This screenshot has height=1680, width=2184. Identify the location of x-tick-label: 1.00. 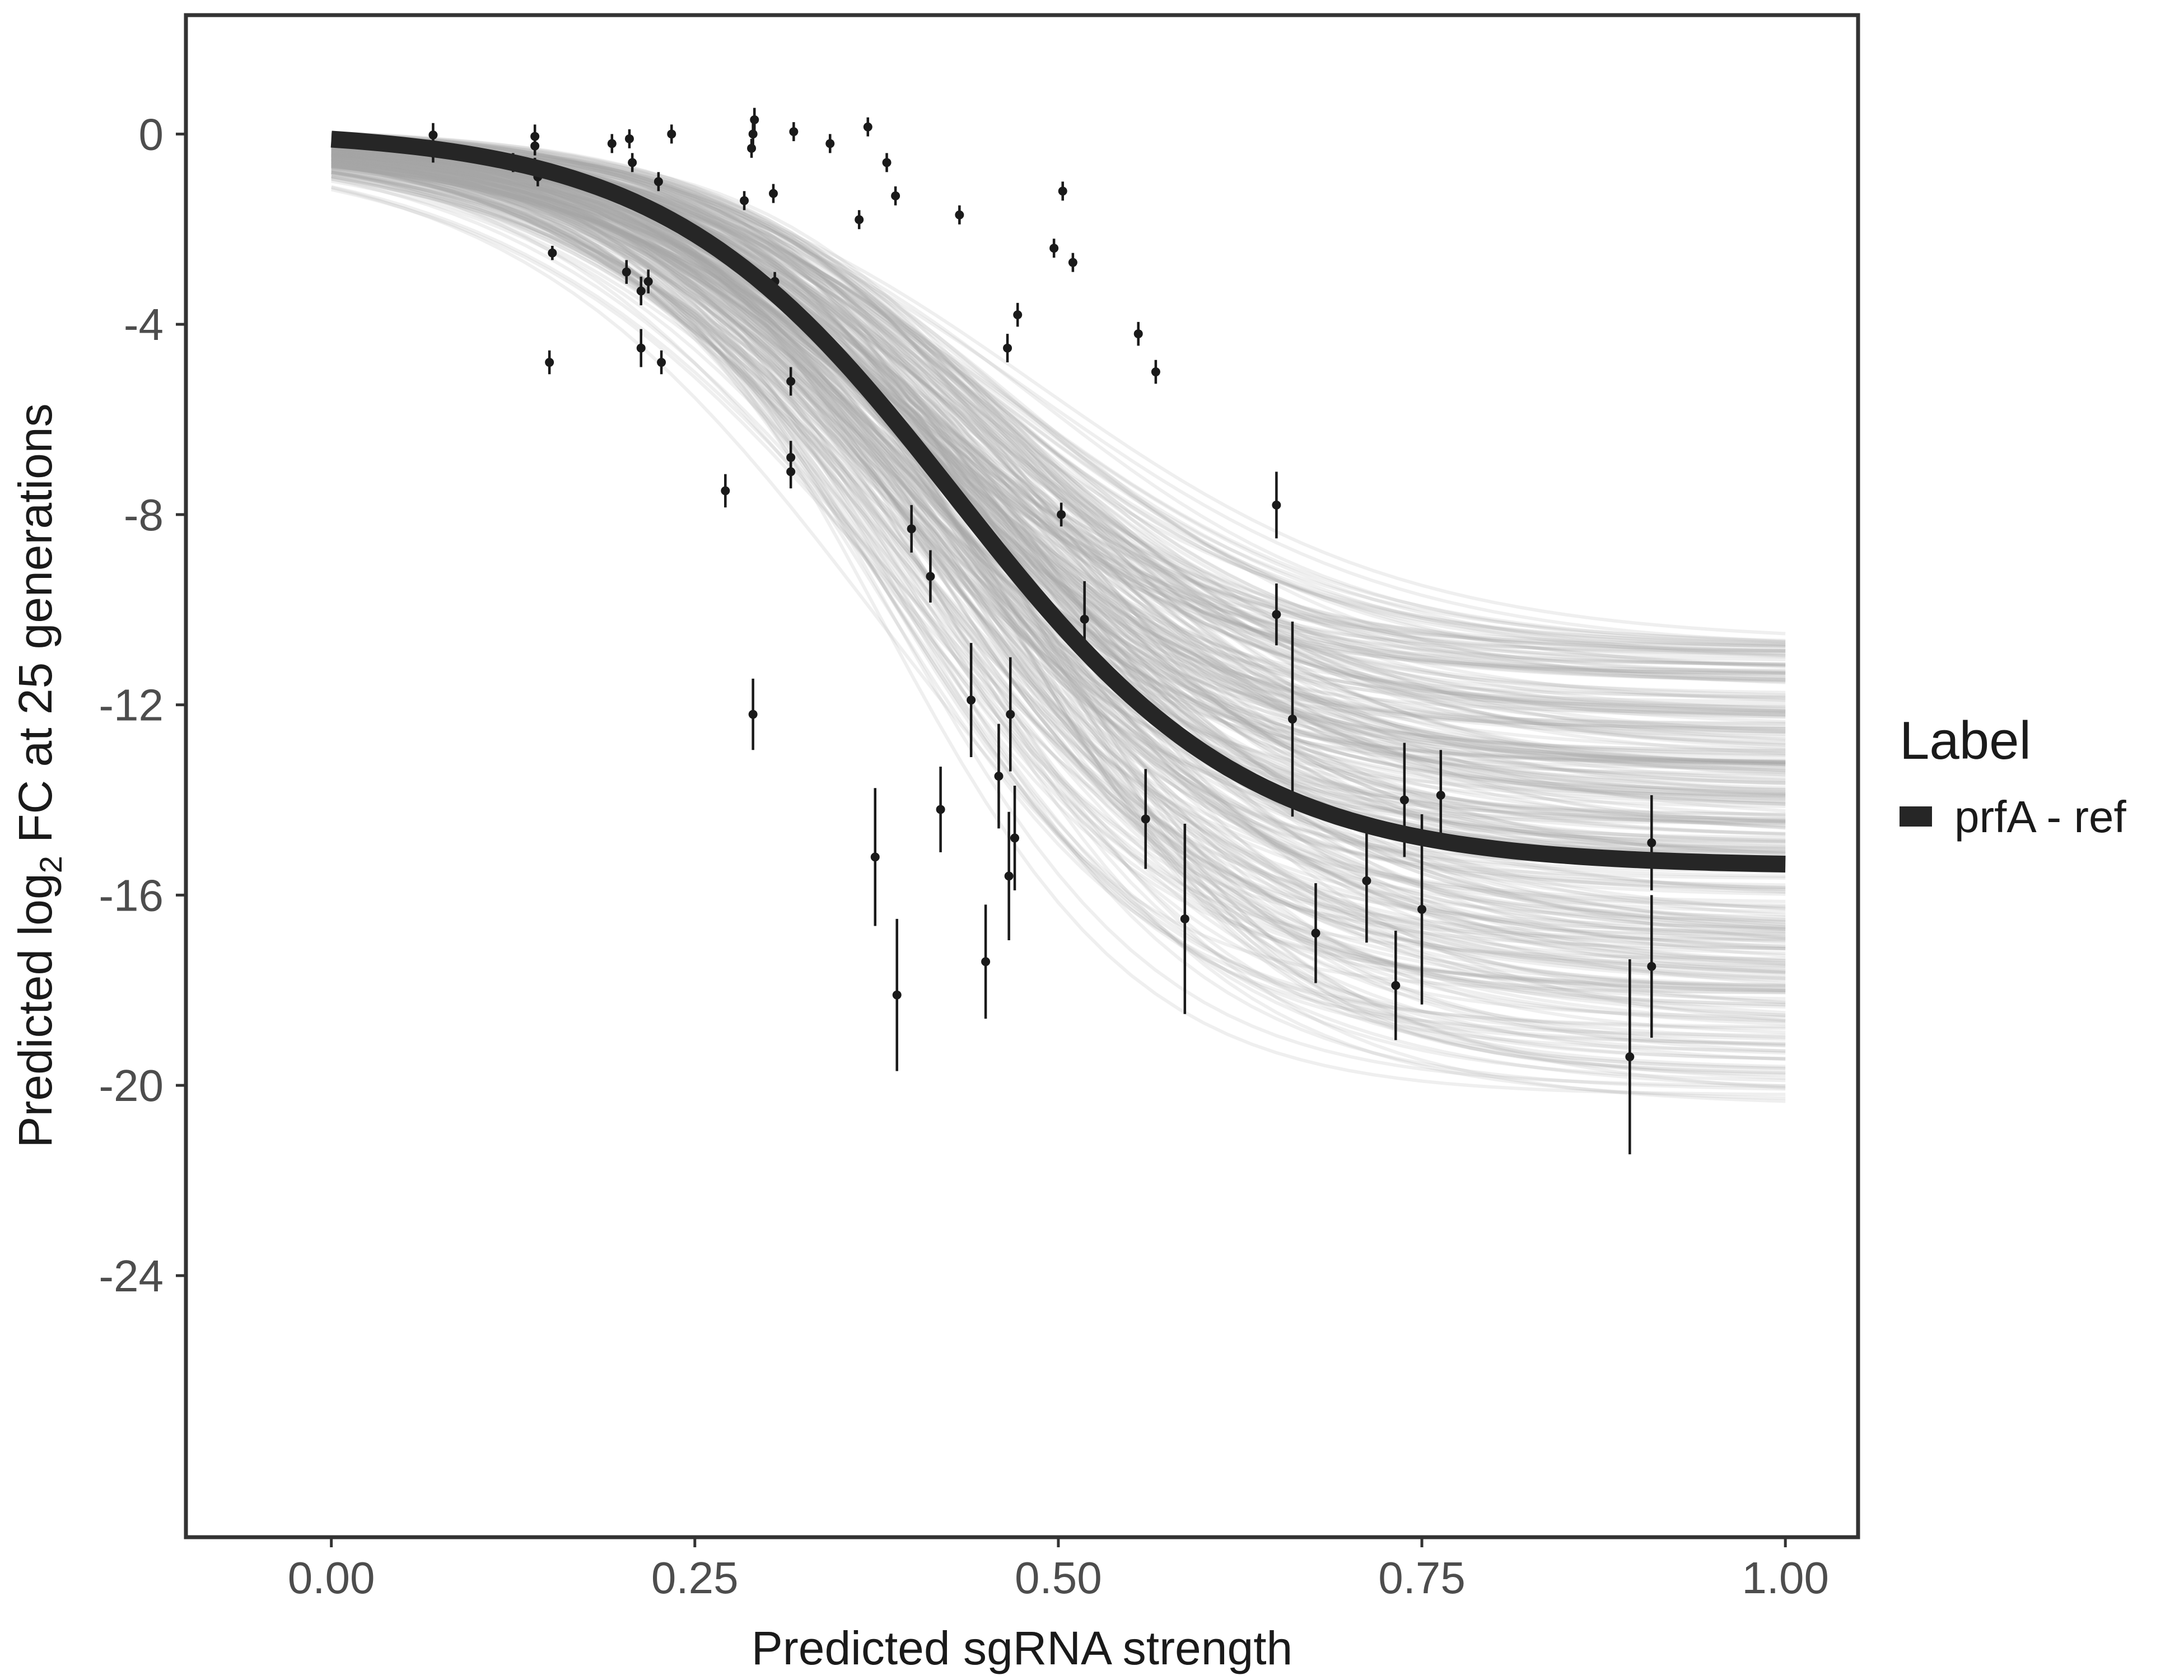
(1786, 1578).